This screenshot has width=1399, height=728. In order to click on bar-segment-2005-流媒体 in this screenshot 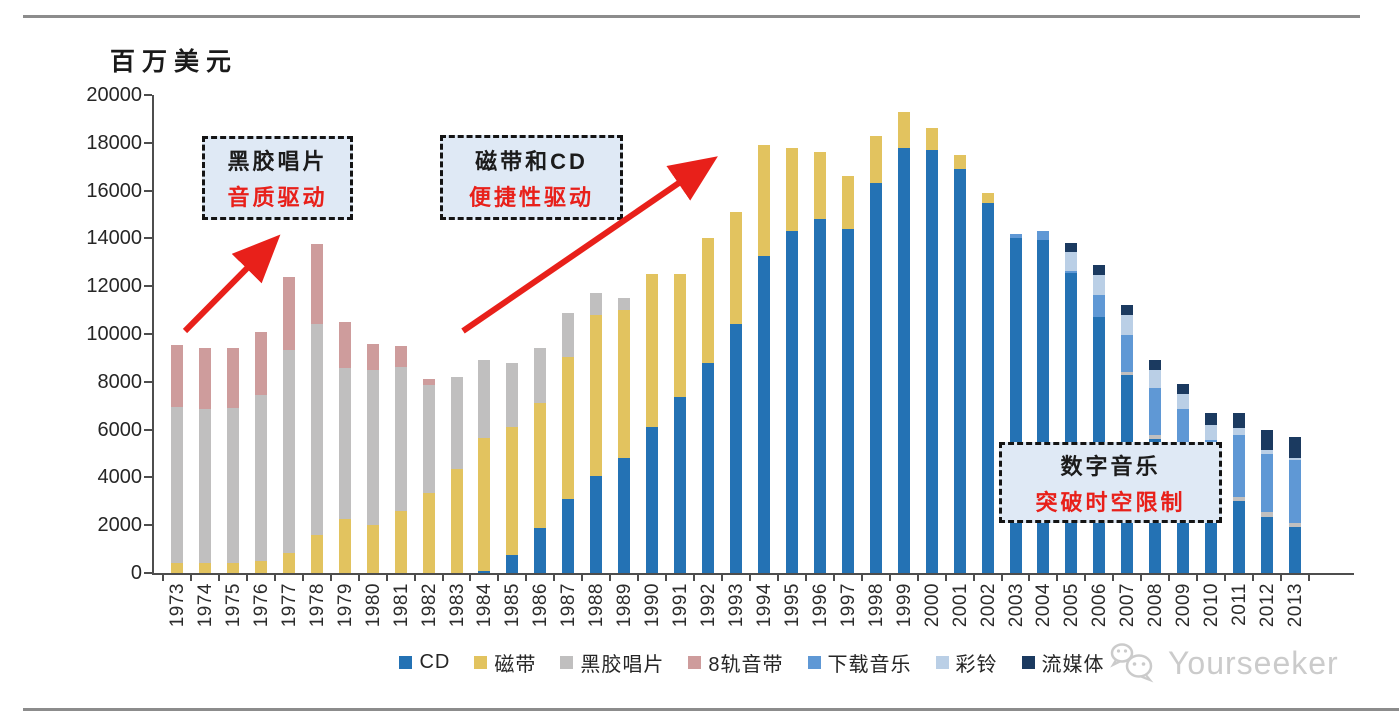, I will do `click(1071, 247)`.